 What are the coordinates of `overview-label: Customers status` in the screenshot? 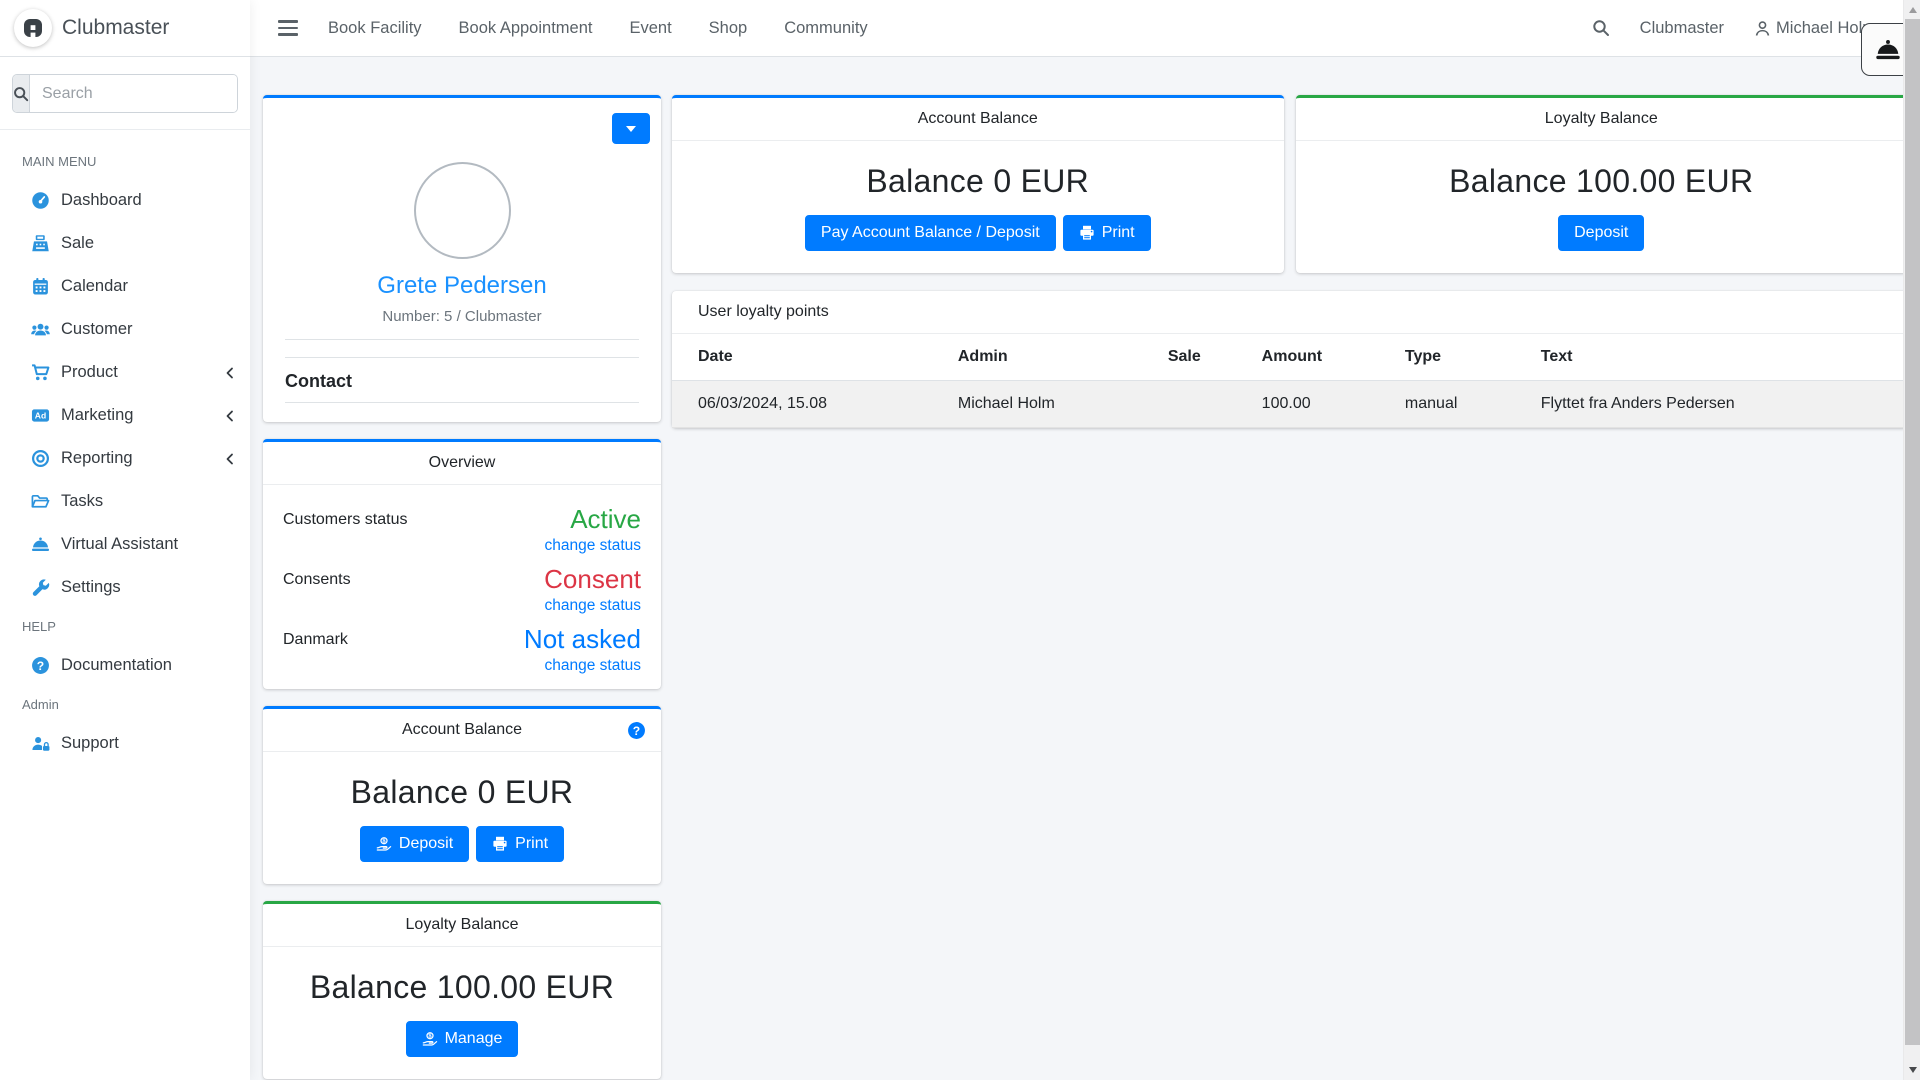 It's located at (345, 519).